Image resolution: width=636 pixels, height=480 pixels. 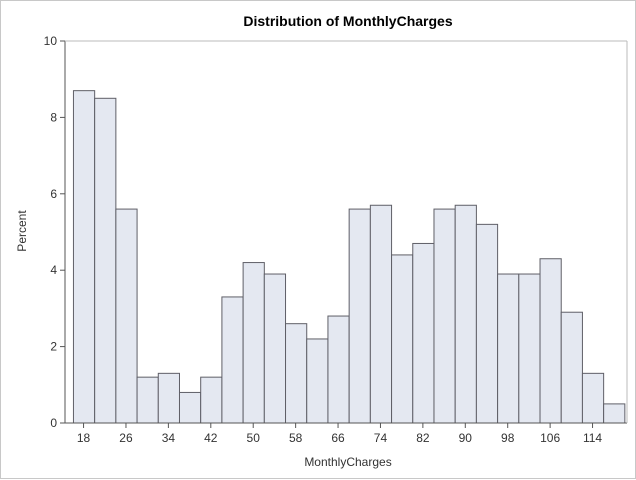 I want to click on x-tick-label: 106, so click(x=550, y=438).